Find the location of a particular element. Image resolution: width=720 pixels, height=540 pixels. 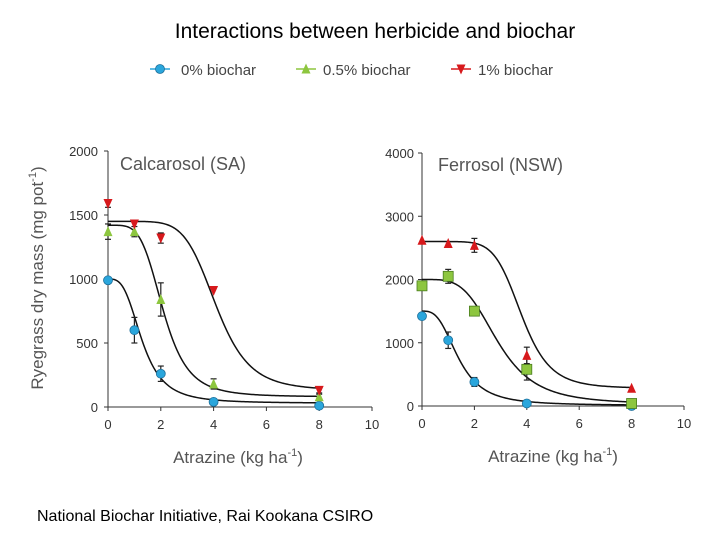

legend-label: 0.5% biochar is located at coordinates (367, 70).